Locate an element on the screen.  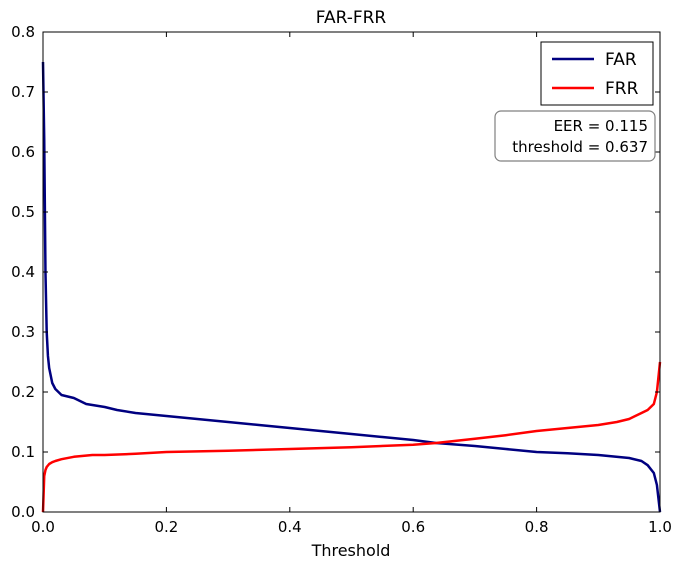
x-tick-label: 0.0 is located at coordinates (43, 527).